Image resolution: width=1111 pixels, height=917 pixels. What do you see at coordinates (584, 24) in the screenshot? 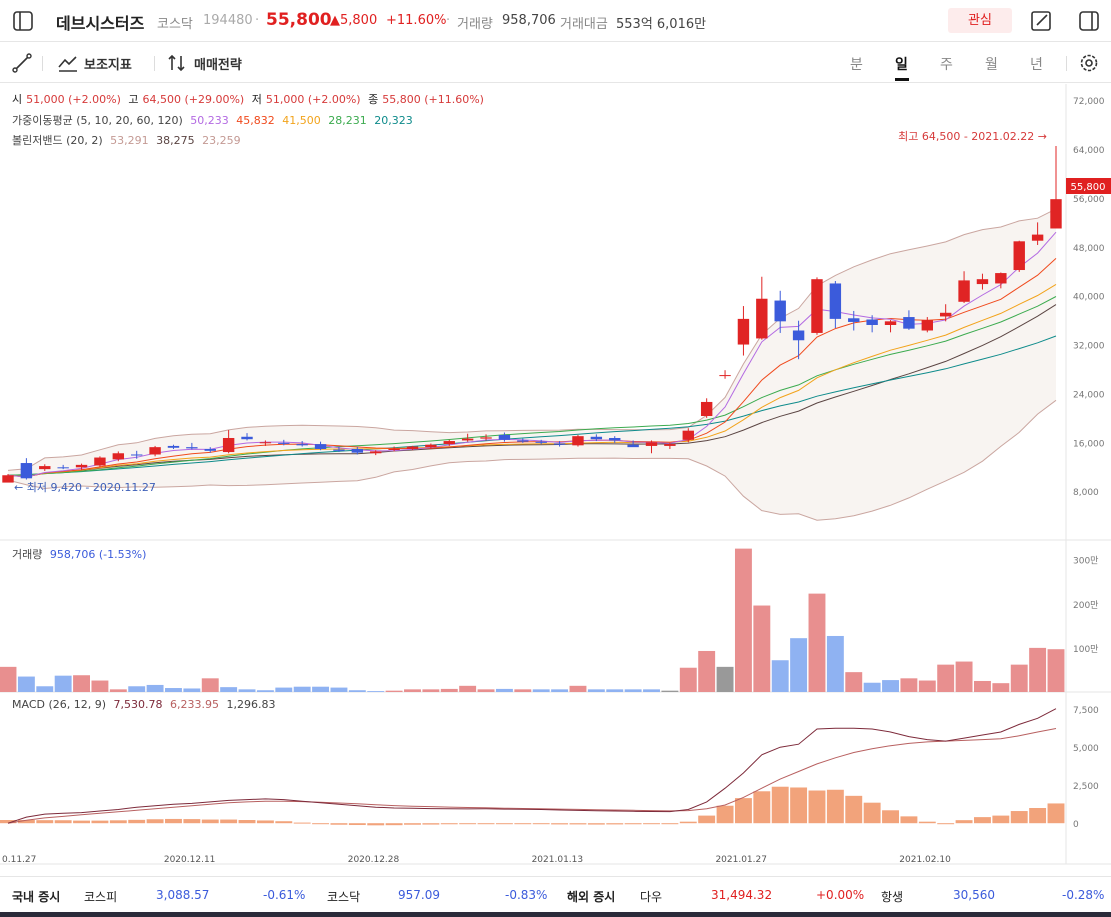
I see `amount-label: 거래대금` at bounding box center [584, 24].